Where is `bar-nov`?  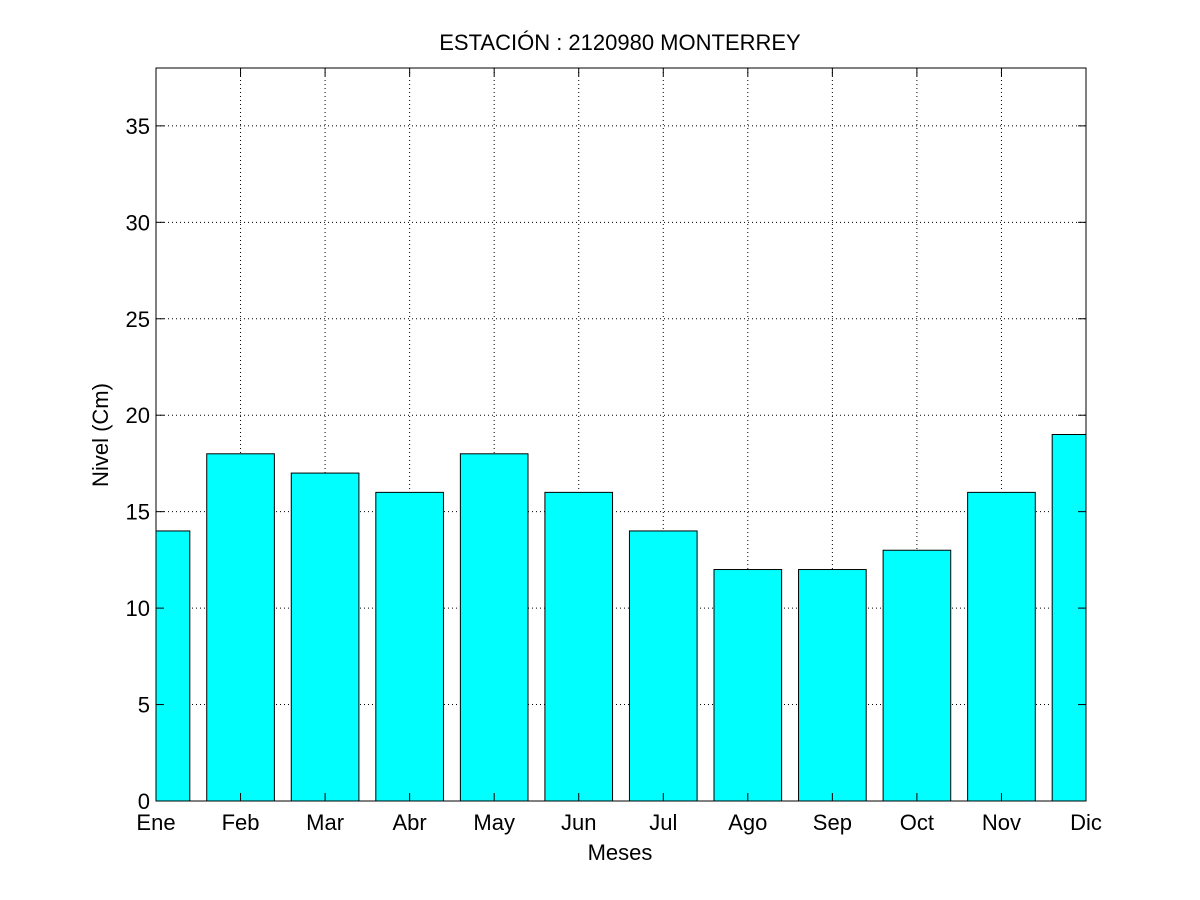
bar-nov is located at coordinates (1001, 646).